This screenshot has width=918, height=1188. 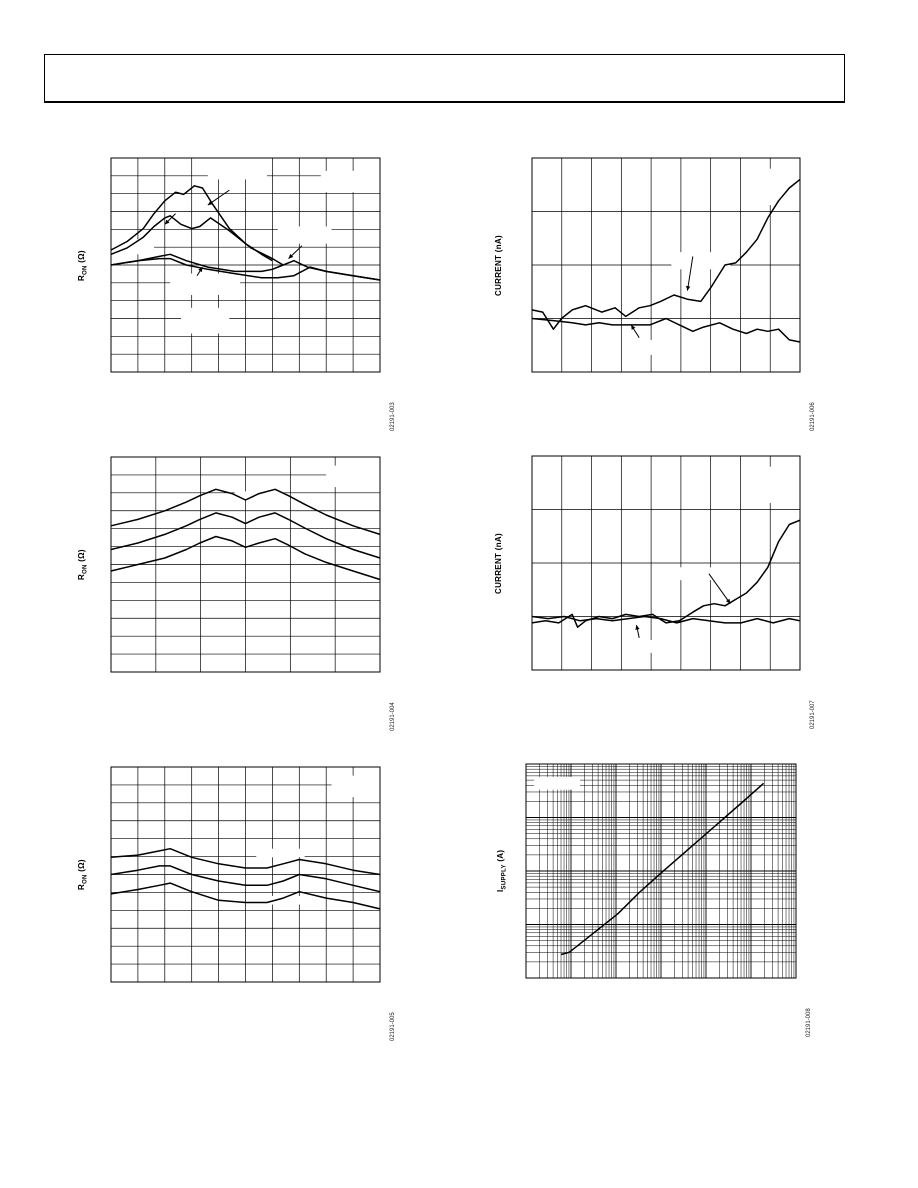 What do you see at coordinates (809, 1022) in the screenshot?
I see `figure-code: 02191-008` at bounding box center [809, 1022].